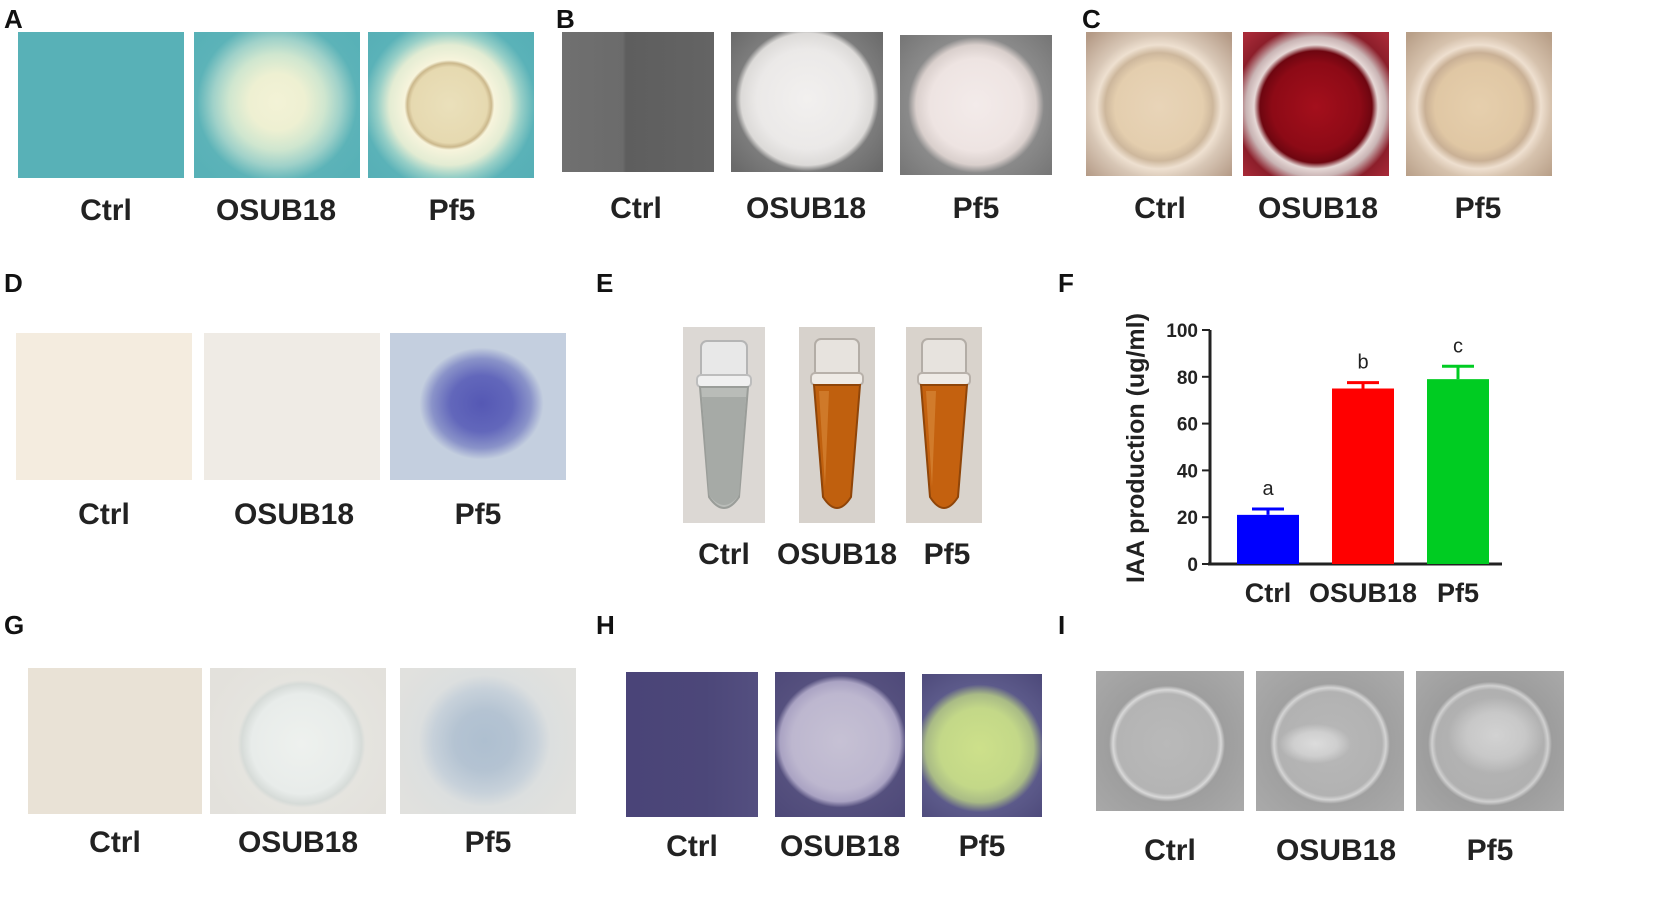 Image resolution: width=1660 pixels, height=914 pixels. What do you see at coordinates (1159, 104) in the screenshot?
I see `panel-c-ctrl-well` at bounding box center [1159, 104].